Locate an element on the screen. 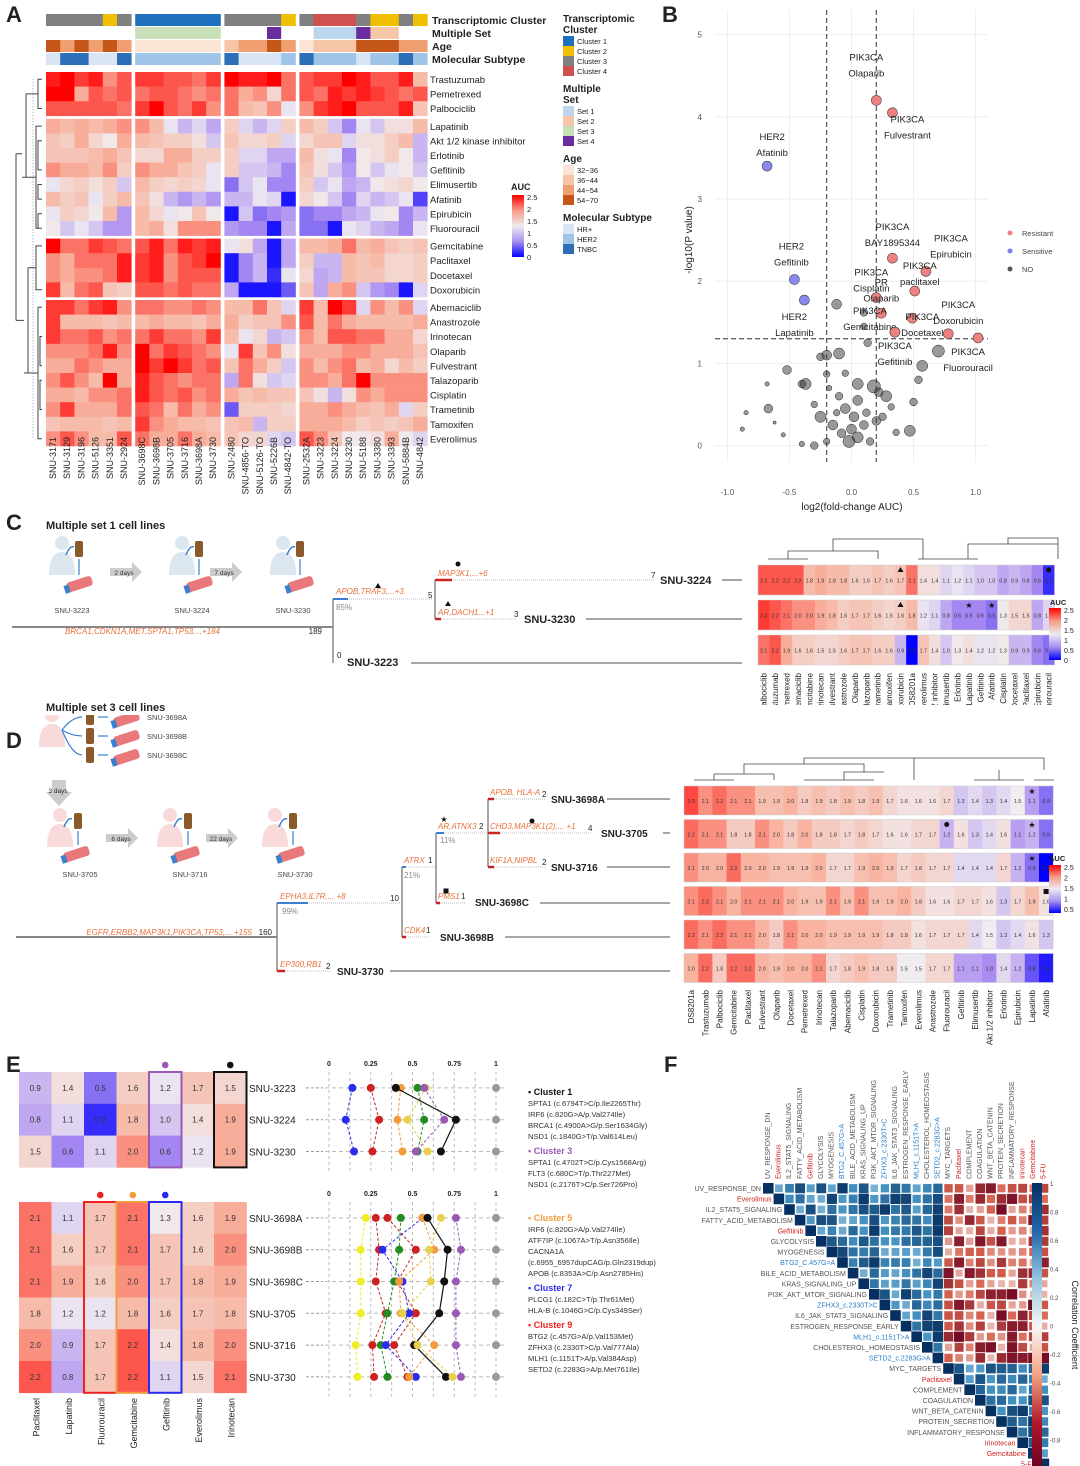 The width and height of the screenshot is (1080, 1466). time-arrow-label: 22 days is located at coordinates (222, 839).